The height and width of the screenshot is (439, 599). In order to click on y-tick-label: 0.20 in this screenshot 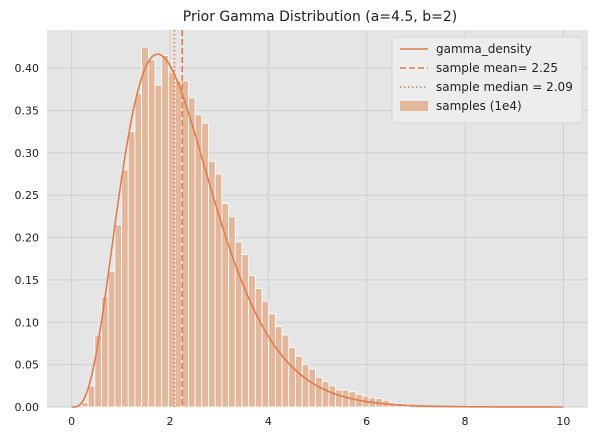, I will do `click(27, 238)`.